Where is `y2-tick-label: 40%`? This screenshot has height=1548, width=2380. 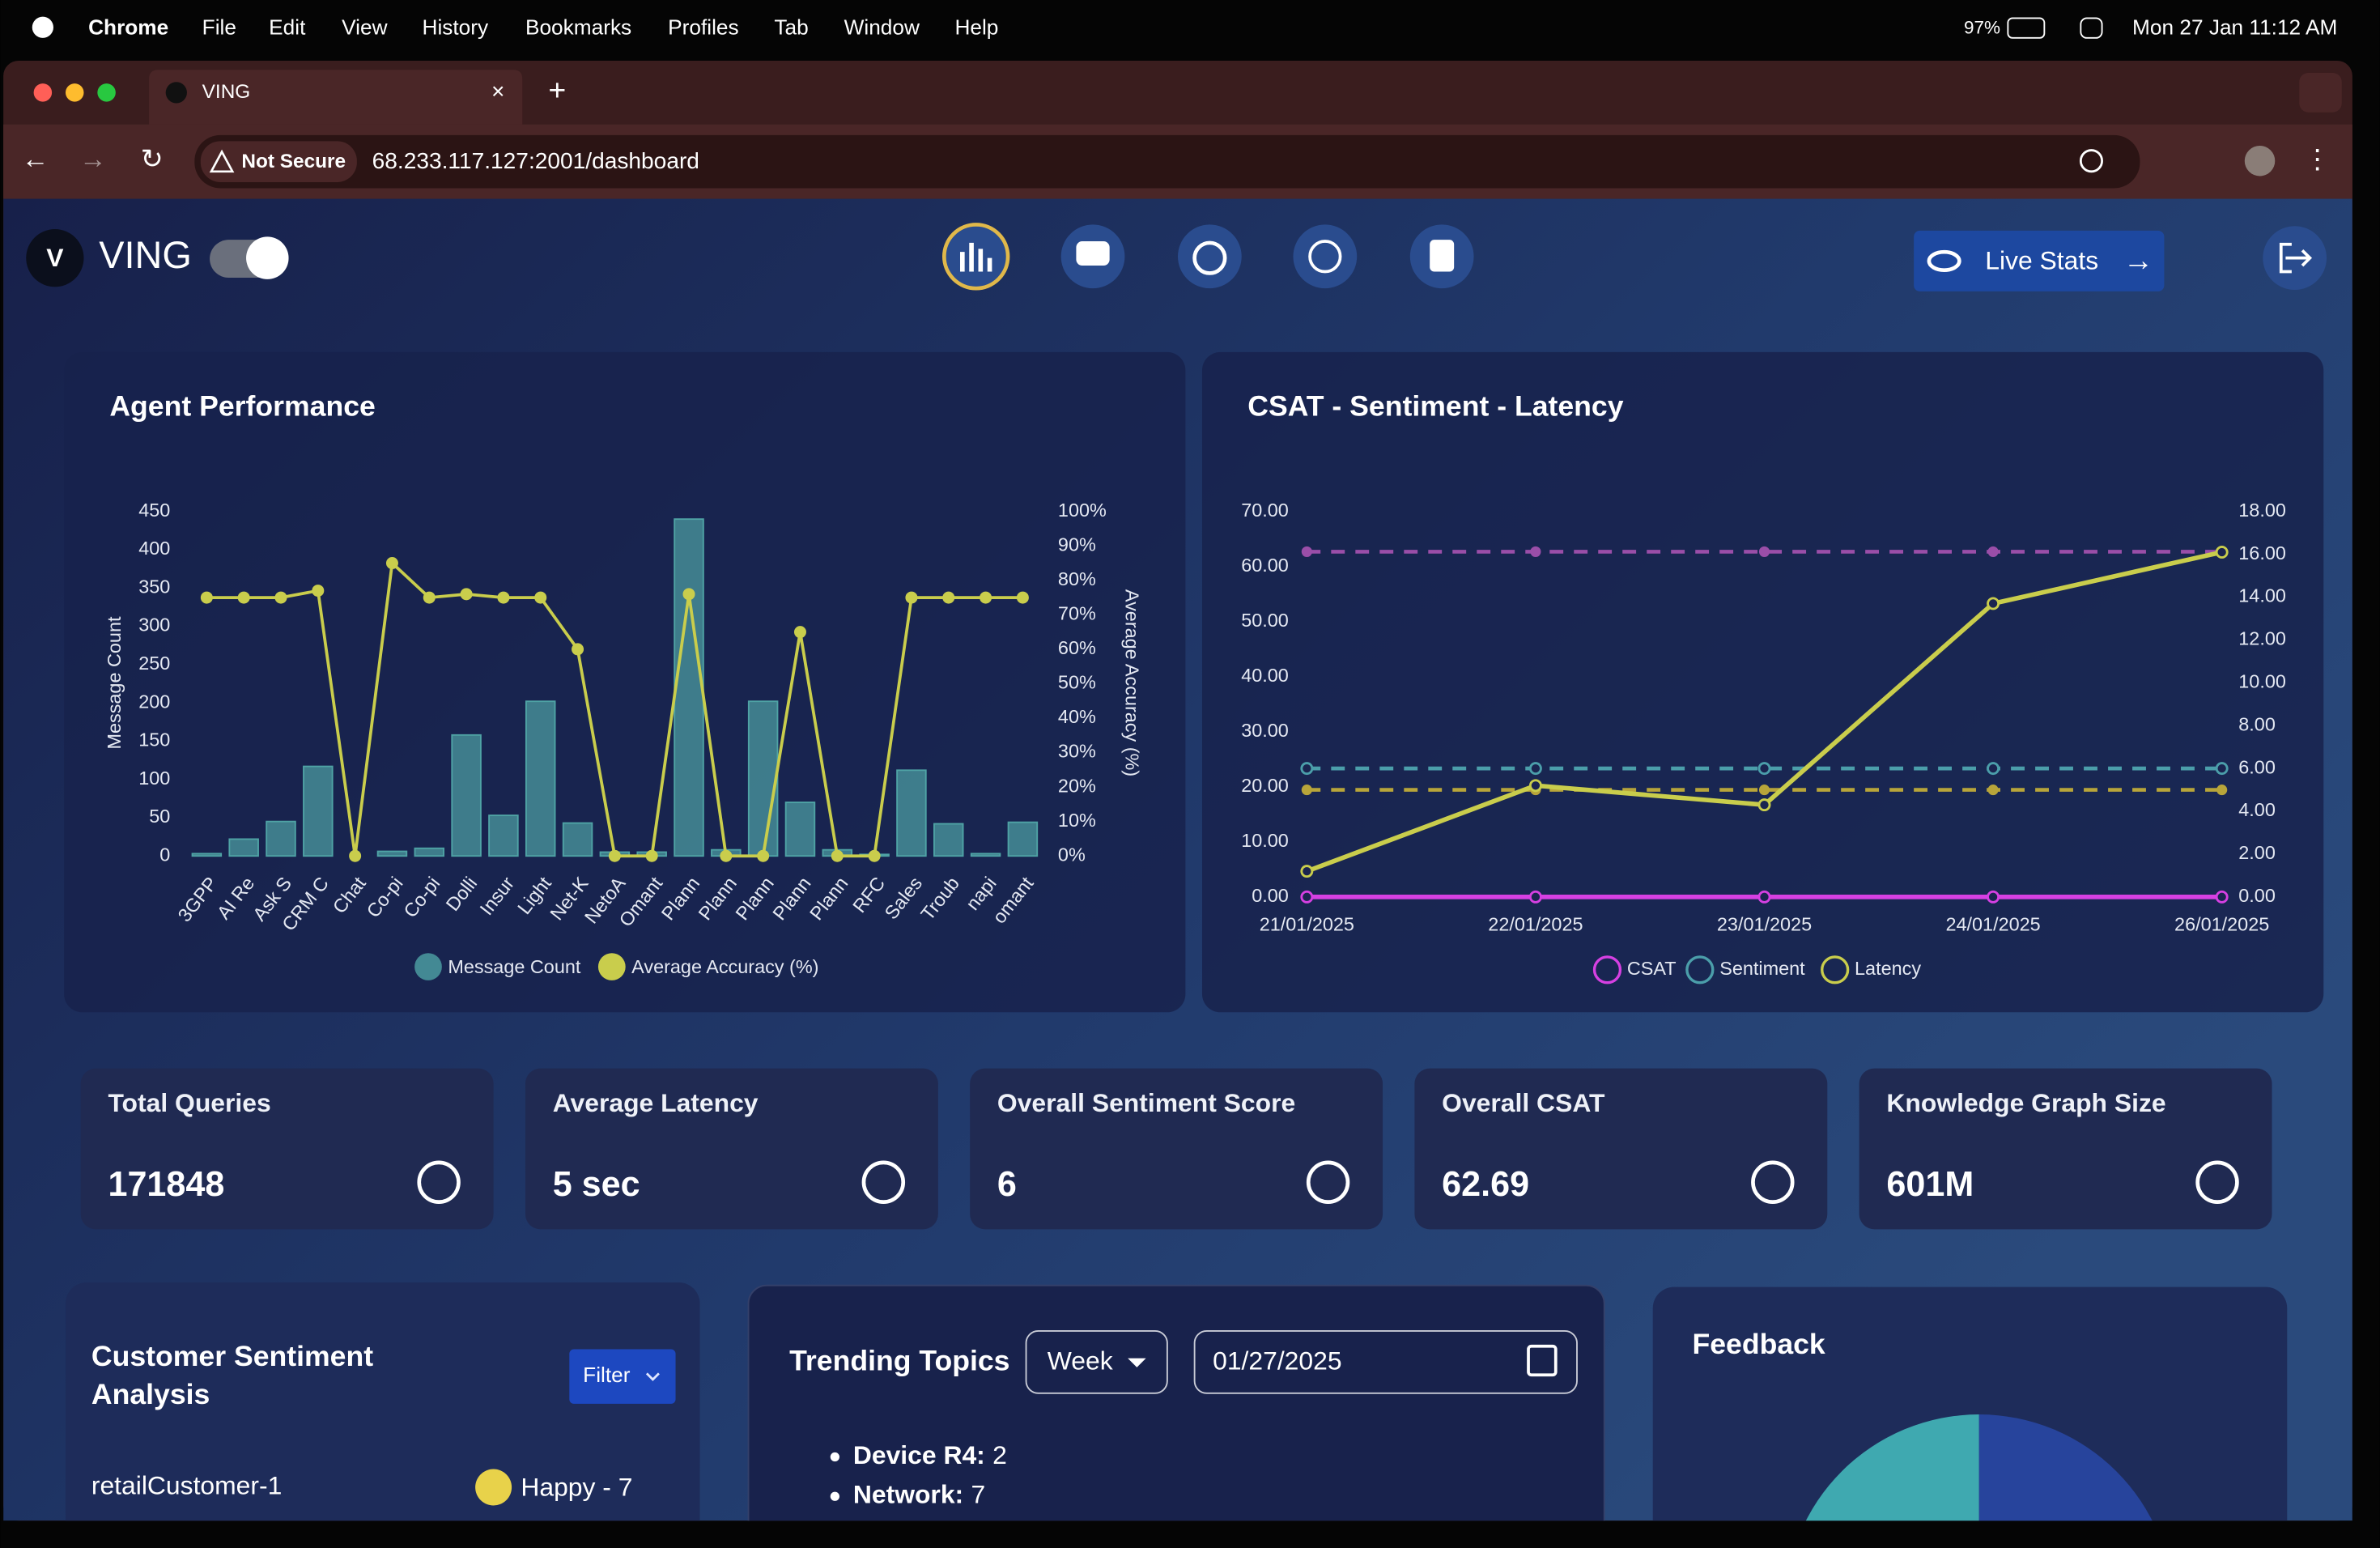
y2-tick-label: 40% is located at coordinates (1077, 716).